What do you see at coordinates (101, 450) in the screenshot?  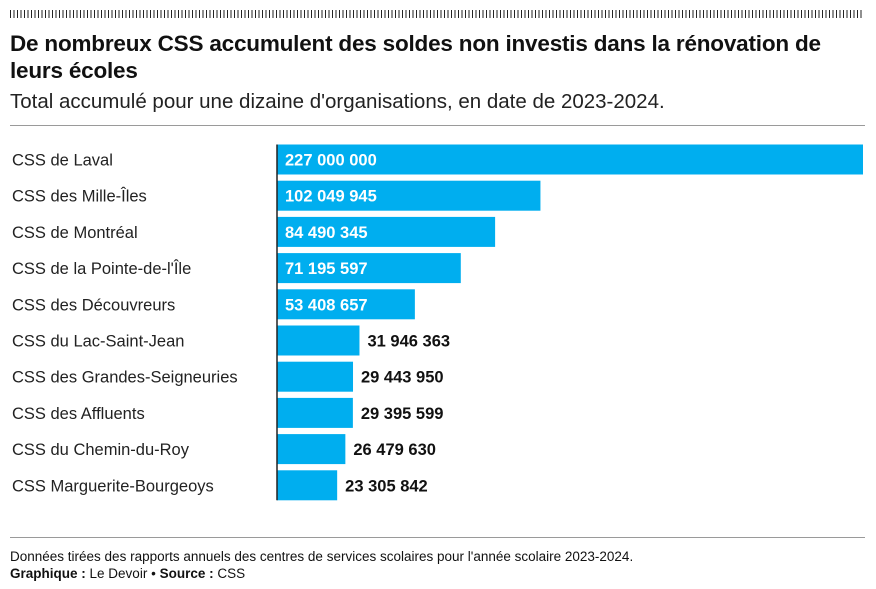 I see `category-label: CSS du Chemin-du-Roy` at bounding box center [101, 450].